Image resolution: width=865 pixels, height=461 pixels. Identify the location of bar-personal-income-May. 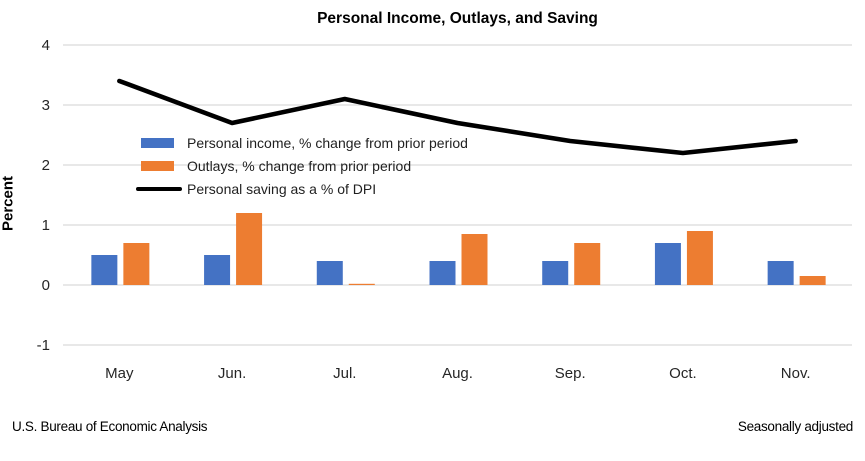
(104, 270).